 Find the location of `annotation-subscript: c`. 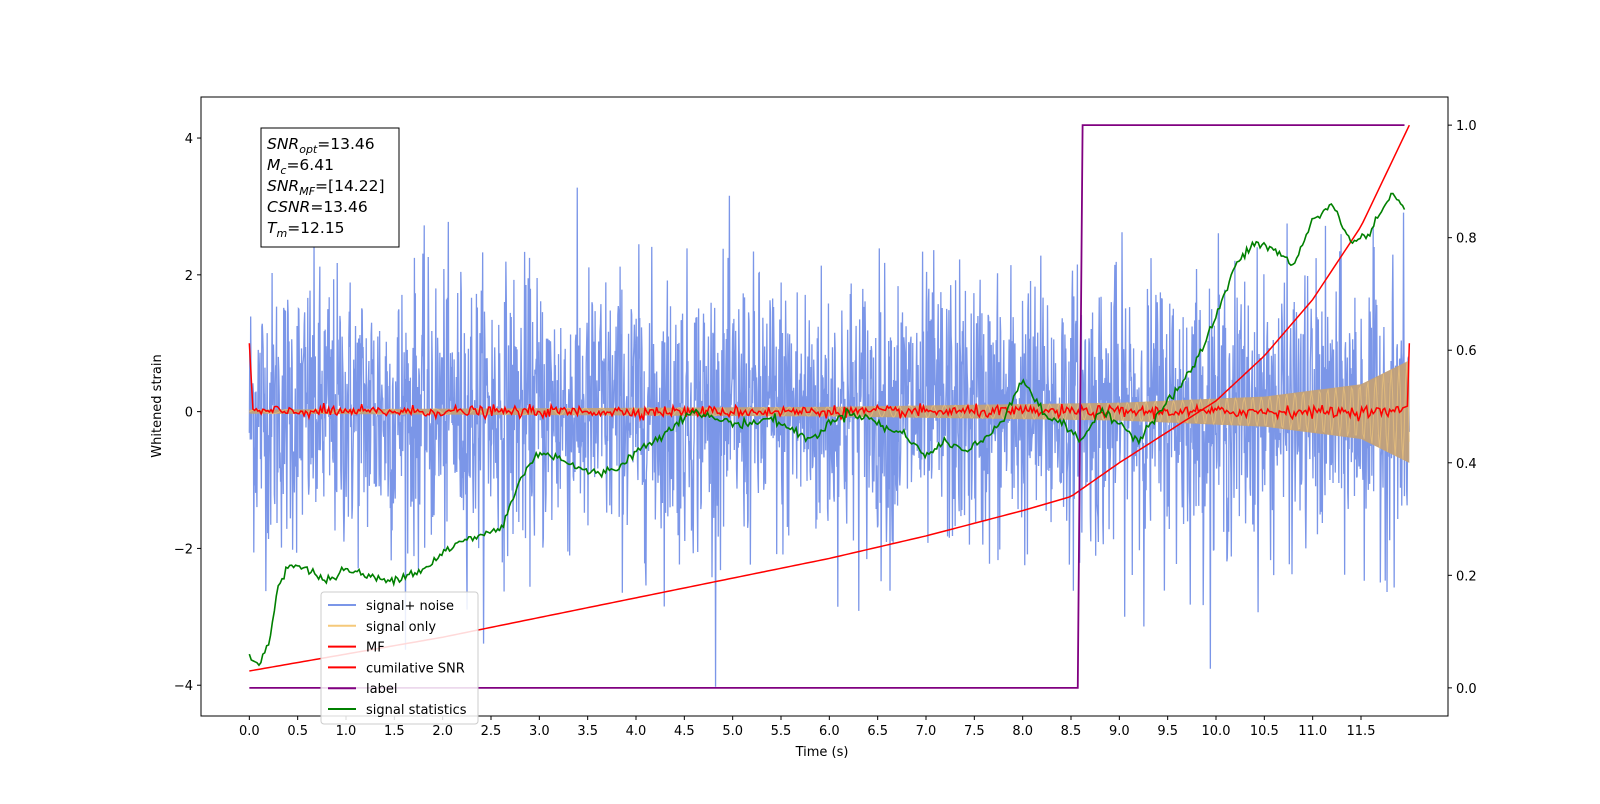

annotation-subscript: c is located at coordinates (283, 170).